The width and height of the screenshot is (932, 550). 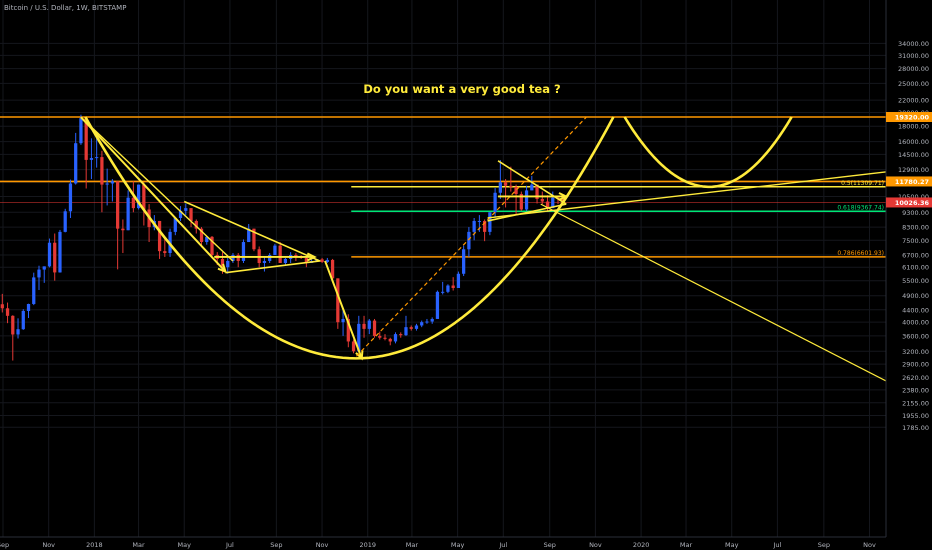 What do you see at coordinates (915, 403) in the screenshot?
I see `y-tick-label: 2155.00` at bounding box center [915, 403].